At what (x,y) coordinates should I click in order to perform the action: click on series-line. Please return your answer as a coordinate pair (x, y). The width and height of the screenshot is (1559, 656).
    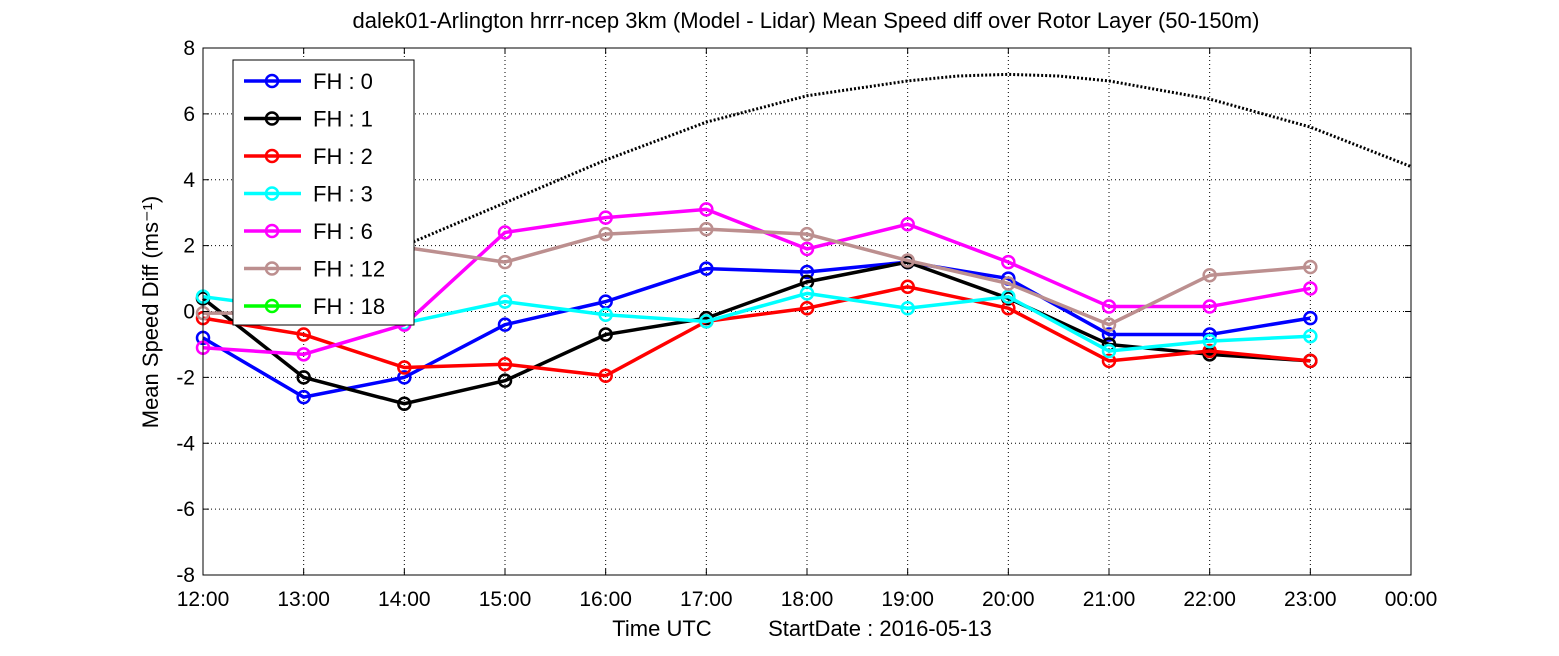
    Looking at the image, I should click on (756, 331).